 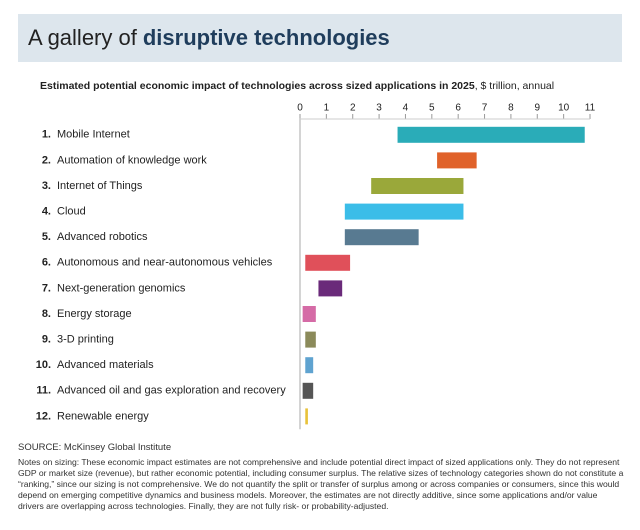 What do you see at coordinates (93, 135) in the screenshot?
I see `category-label: Mobile Internet` at bounding box center [93, 135].